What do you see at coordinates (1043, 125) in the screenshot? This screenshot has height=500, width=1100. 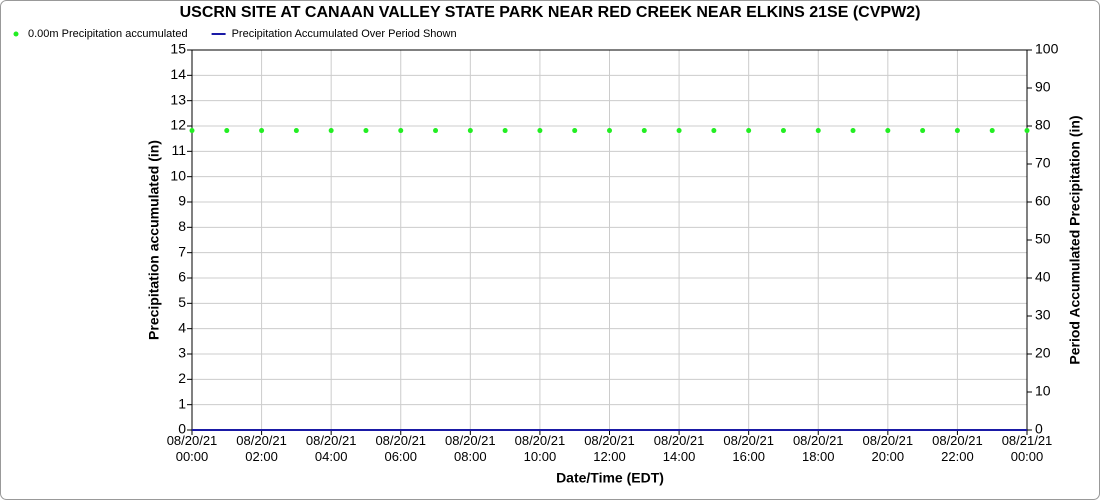 I see `y2-tick-label: 80` at bounding box center [1043, 125].